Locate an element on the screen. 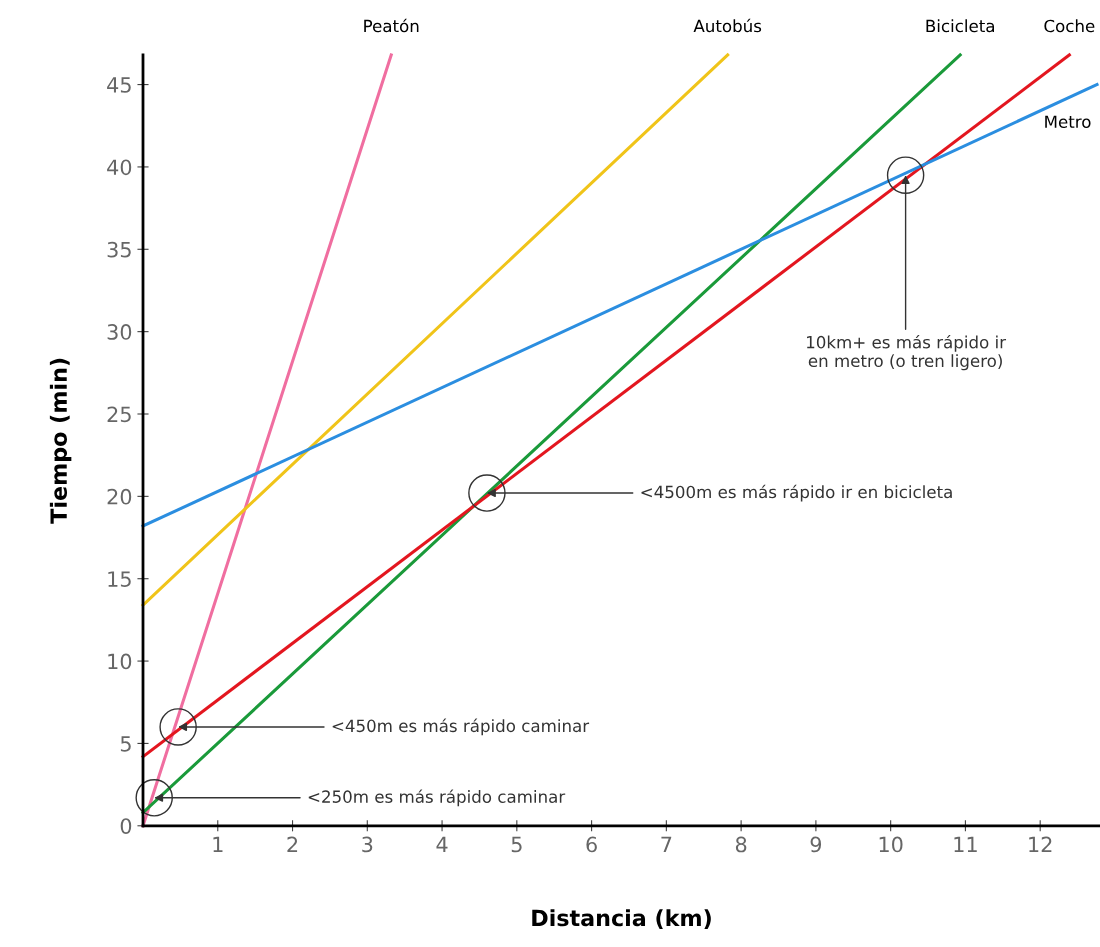 Image resolution: width=1100 pixels, height=947 pixels. y-tick-label: 40 is located at coordinates (119, 167).